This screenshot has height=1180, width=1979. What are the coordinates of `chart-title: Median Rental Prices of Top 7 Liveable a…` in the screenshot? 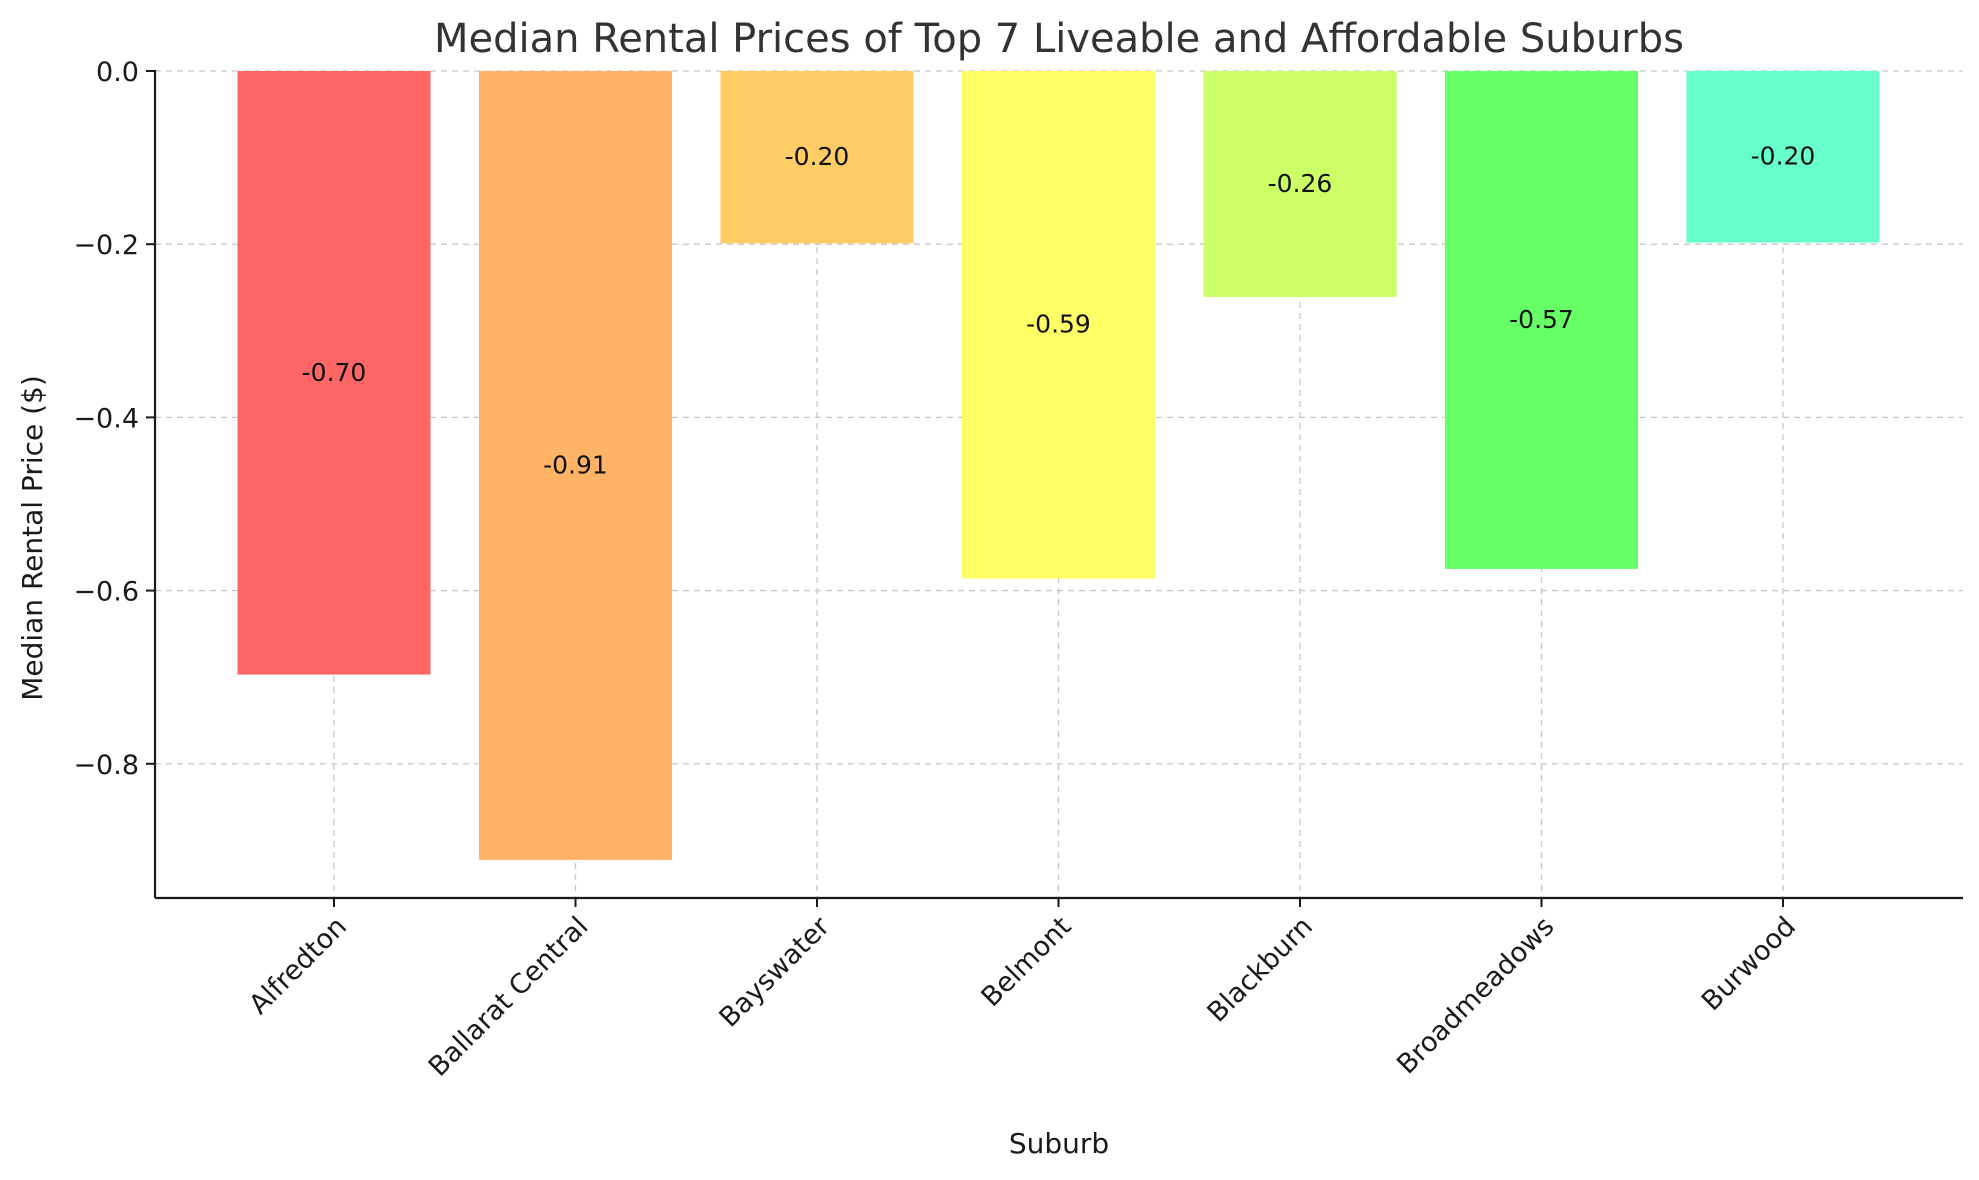 It's located at (1059, 39).